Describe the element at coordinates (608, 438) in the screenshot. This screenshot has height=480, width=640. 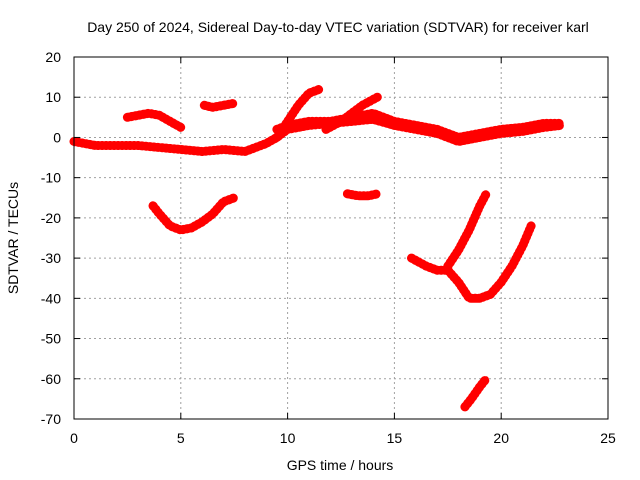
I see `x-tick-label: 25` at that location.